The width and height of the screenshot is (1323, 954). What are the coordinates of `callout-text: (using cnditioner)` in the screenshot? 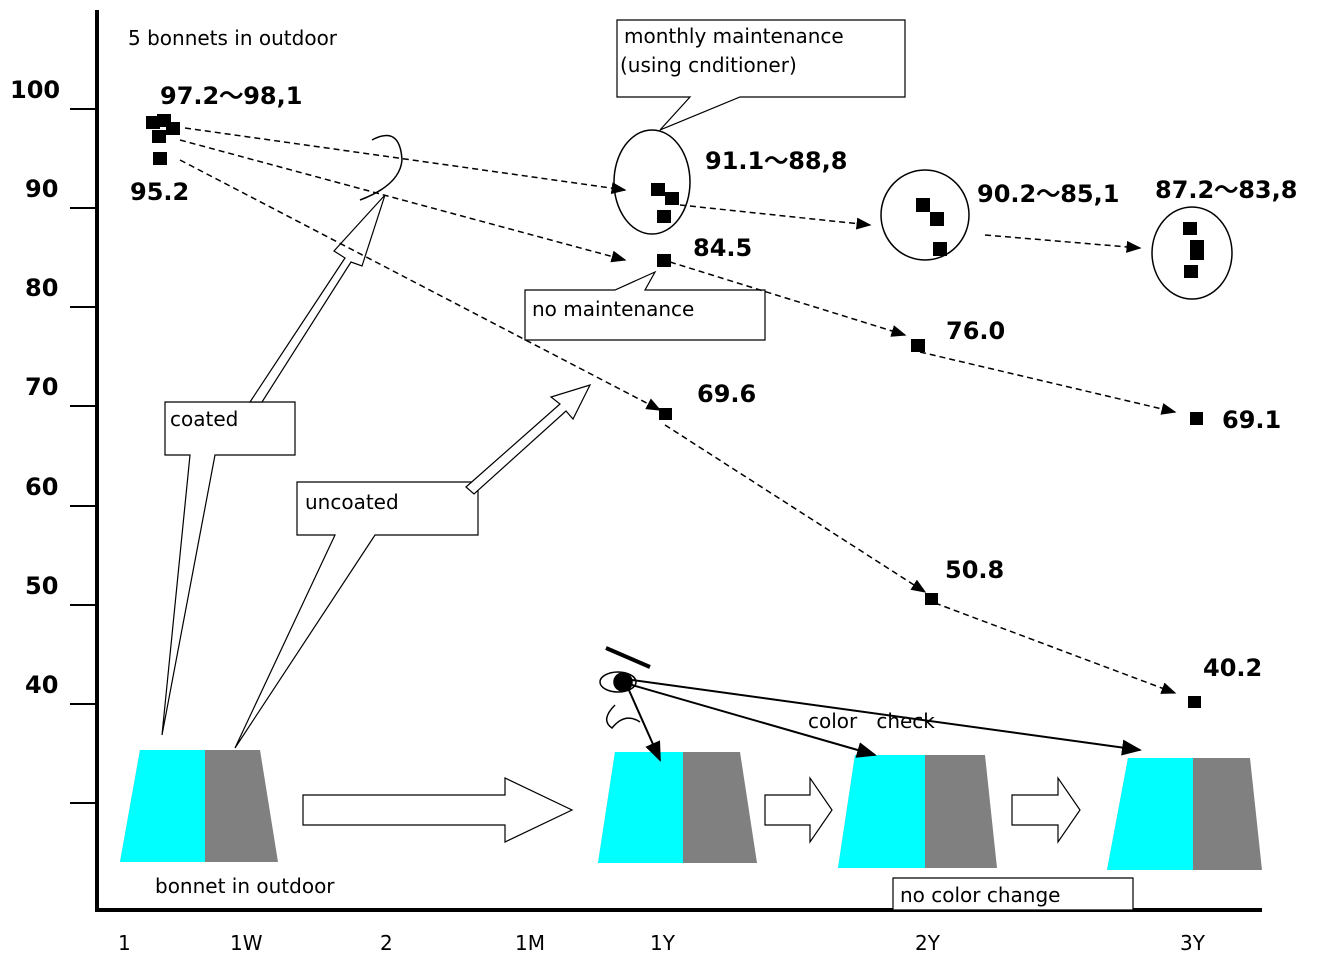 It's located at (708, 65).